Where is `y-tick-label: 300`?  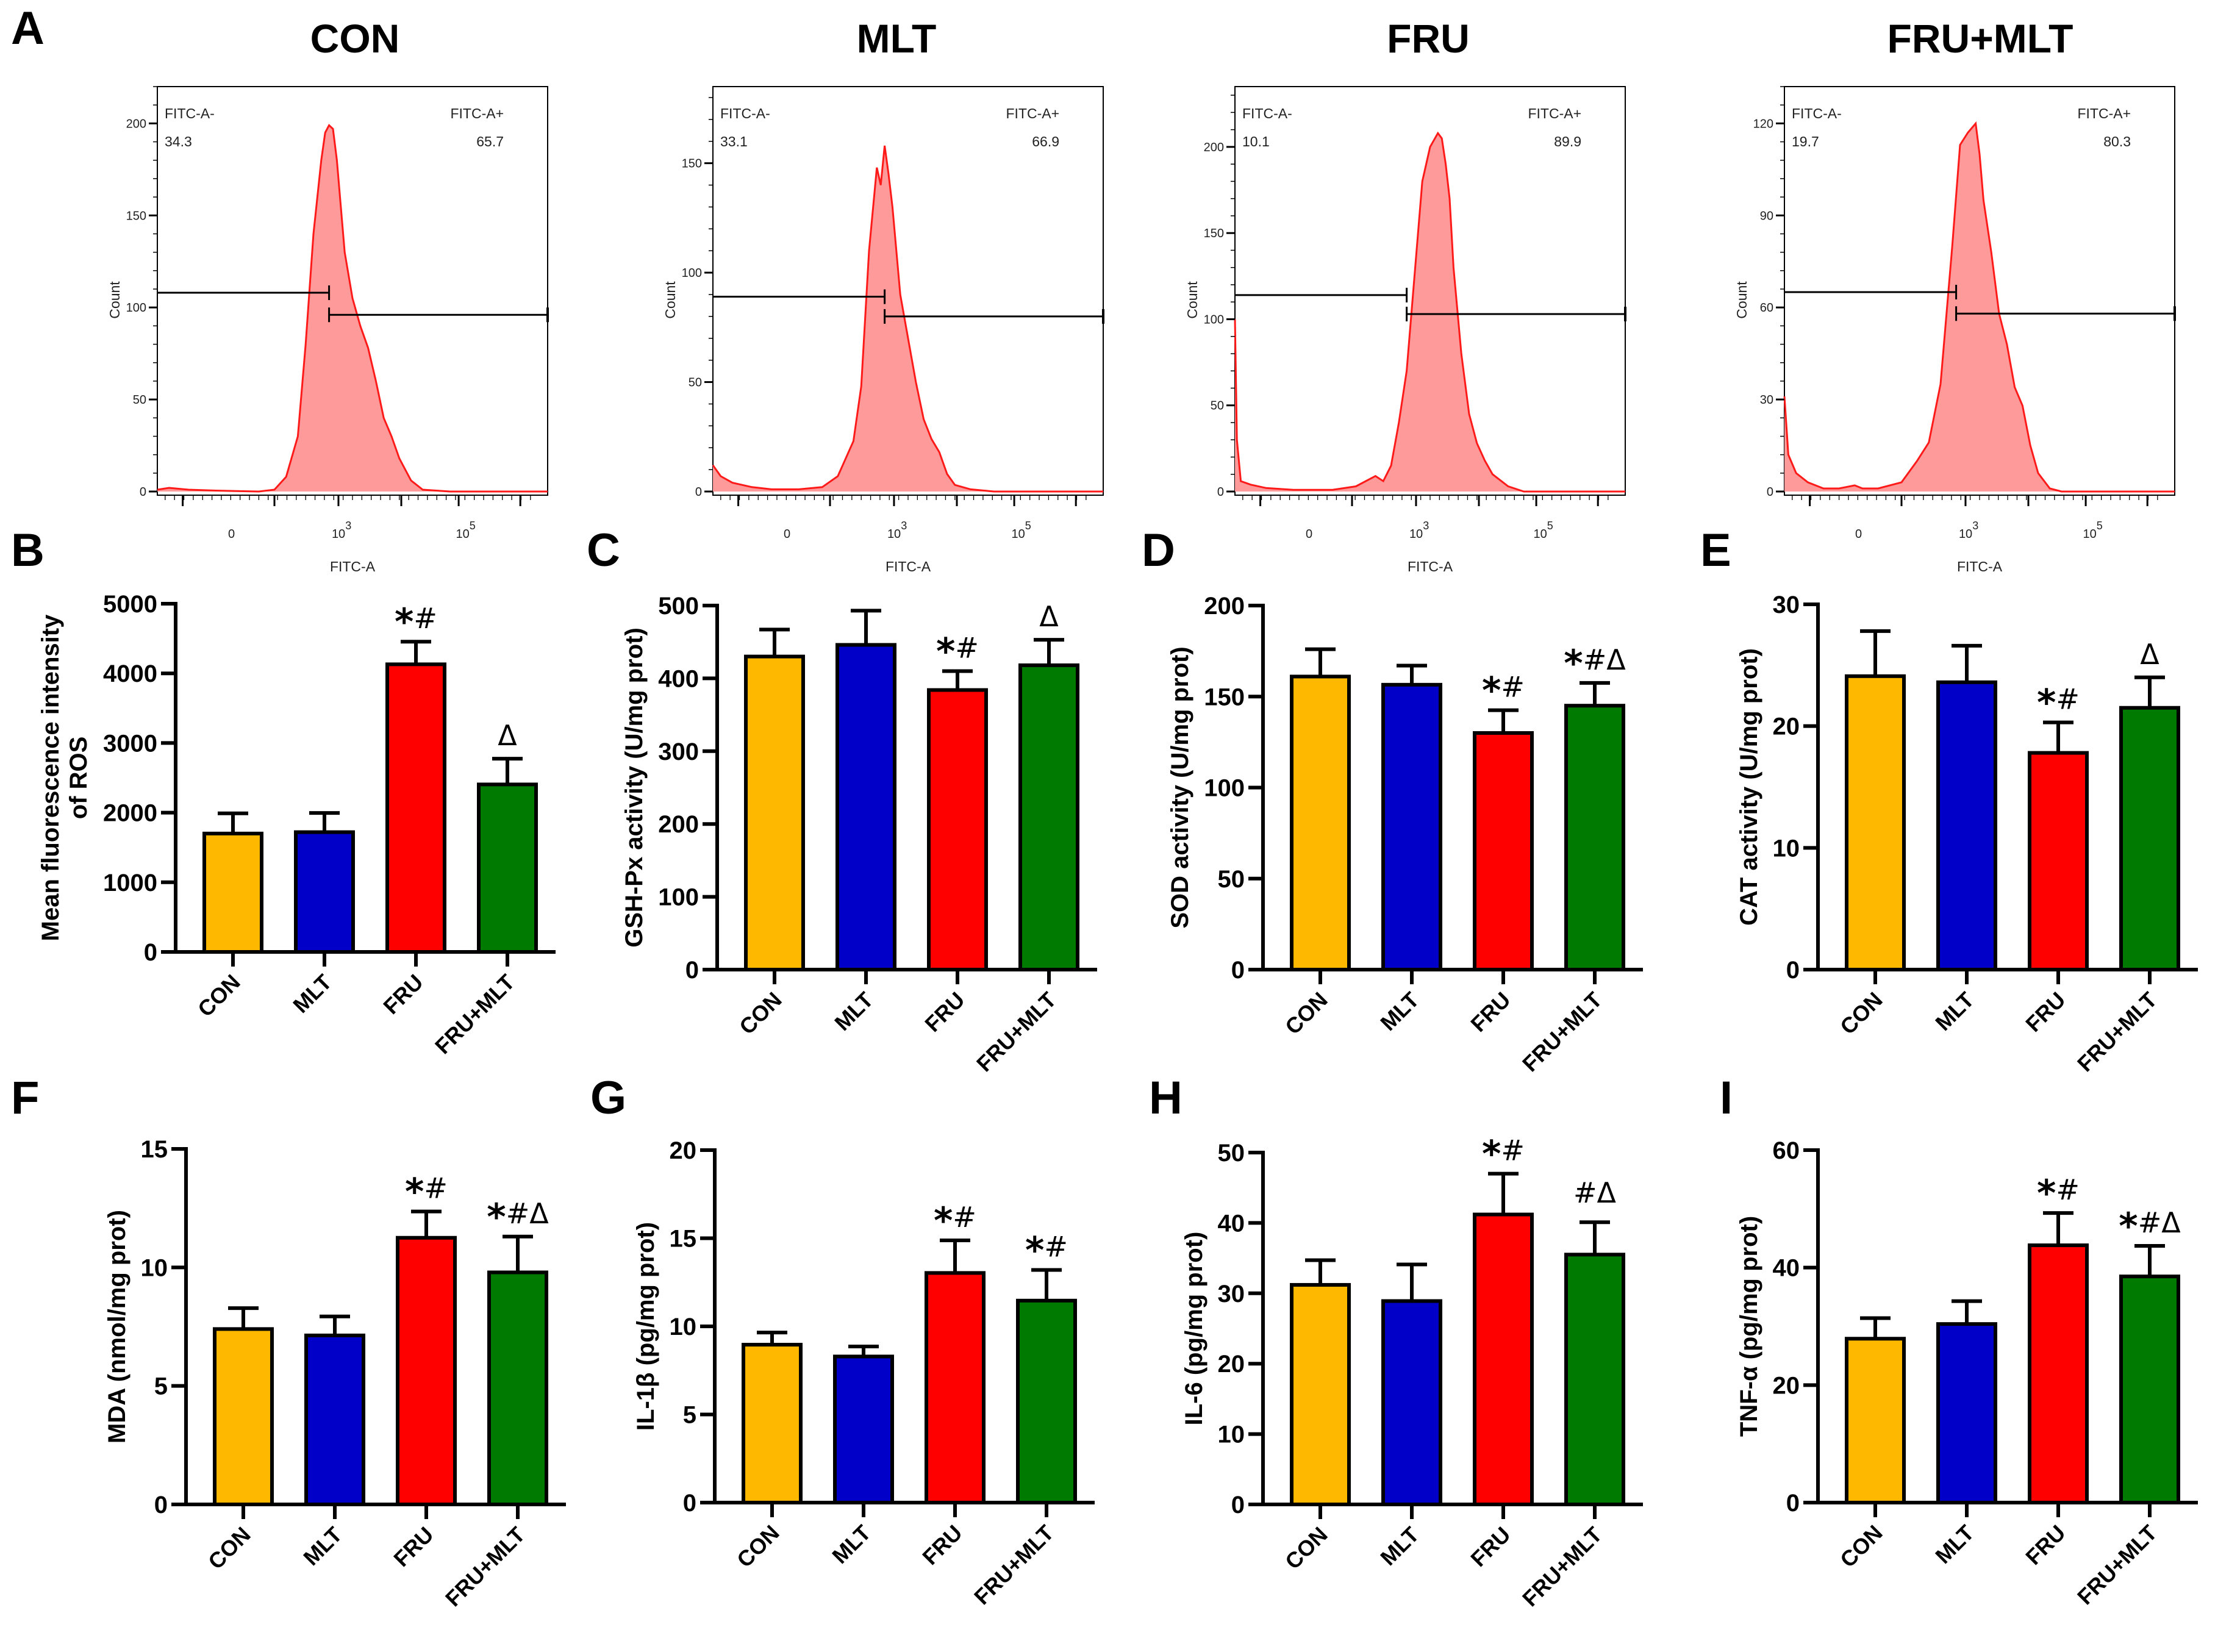 y-tick-label: 300 is located at coordinates (679, 751).